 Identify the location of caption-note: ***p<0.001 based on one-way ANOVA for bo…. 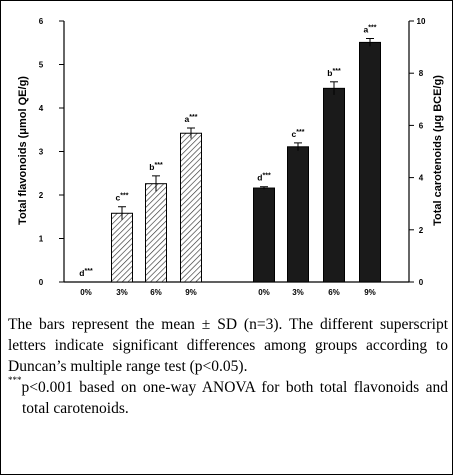
(228, 397).